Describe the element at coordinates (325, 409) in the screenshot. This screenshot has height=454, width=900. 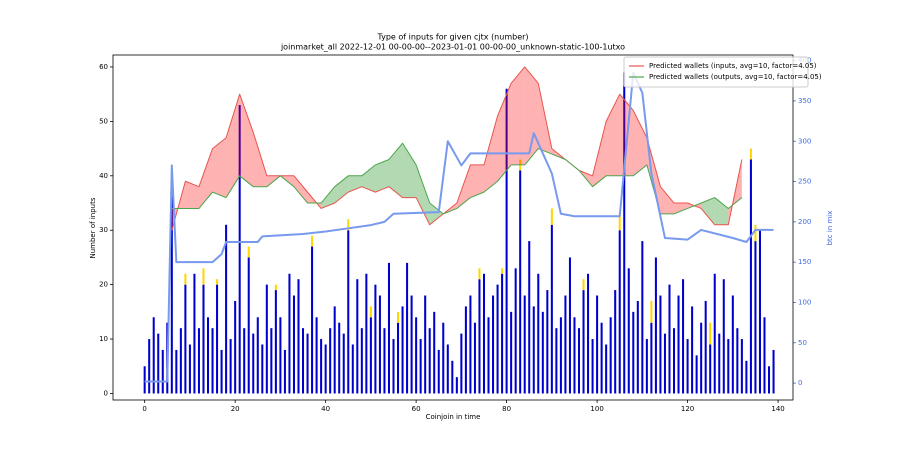
I see `x-tick-label: 40` at that location.